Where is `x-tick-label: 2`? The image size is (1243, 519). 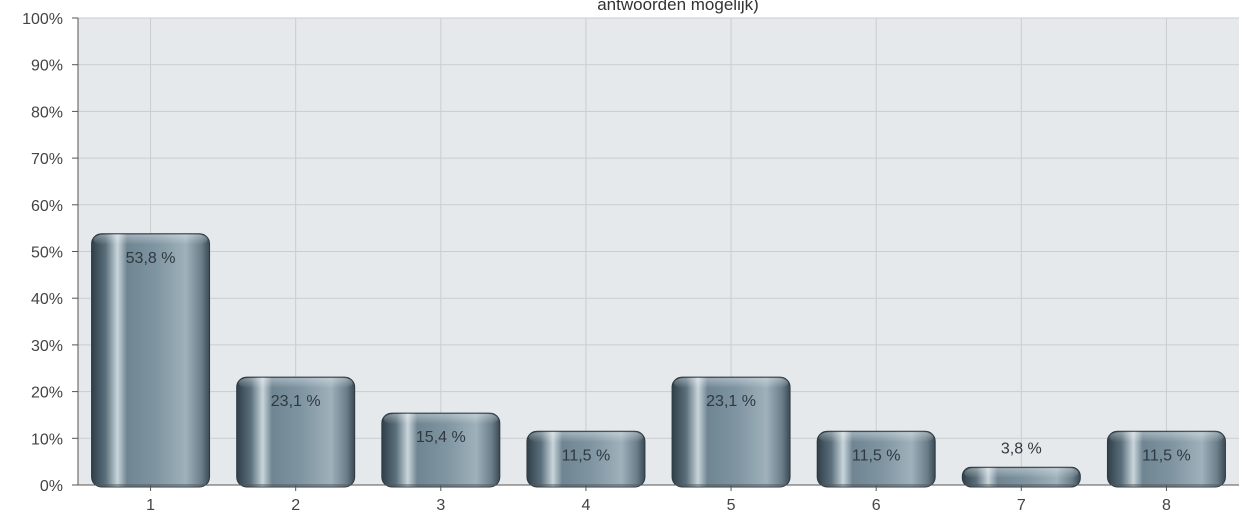
x-tick-label: 2 is located at coordinates (295, 505).